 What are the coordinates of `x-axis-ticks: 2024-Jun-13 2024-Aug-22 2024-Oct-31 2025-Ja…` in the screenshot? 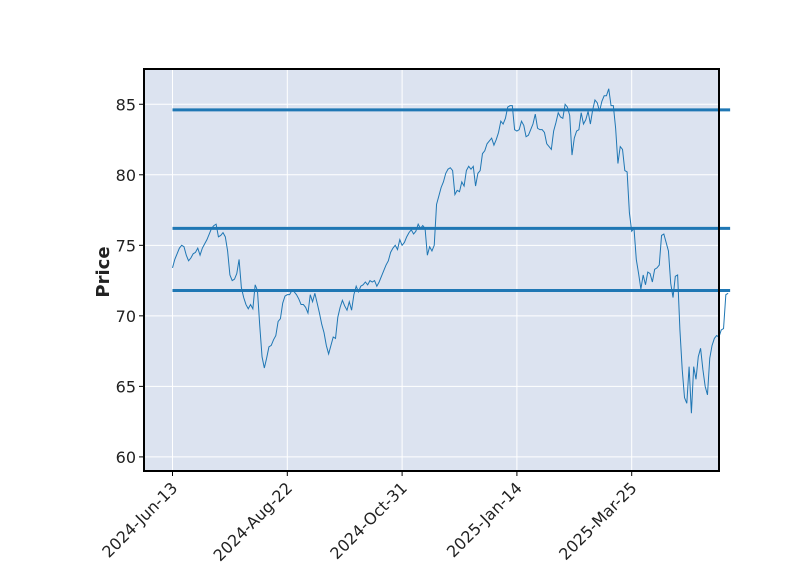 It's located at (369, 518).